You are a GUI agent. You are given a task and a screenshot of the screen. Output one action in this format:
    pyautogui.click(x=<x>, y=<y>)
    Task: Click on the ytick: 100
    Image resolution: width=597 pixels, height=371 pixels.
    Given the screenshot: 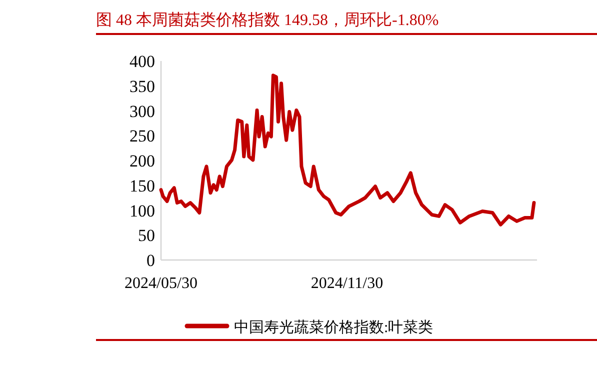 What is the action you would take?
    pyautogui.click(x=142, y=210)
    